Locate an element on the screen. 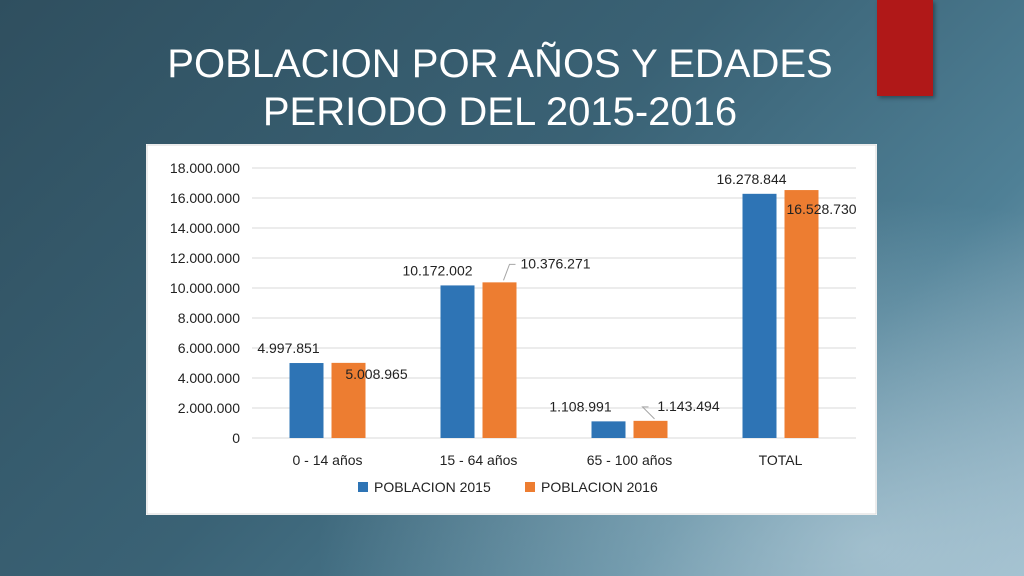 Image resolution: width=1024 pixels, height=576 pixels. y-tick-label: 10.000.000 is located at coordinates (205, 288).